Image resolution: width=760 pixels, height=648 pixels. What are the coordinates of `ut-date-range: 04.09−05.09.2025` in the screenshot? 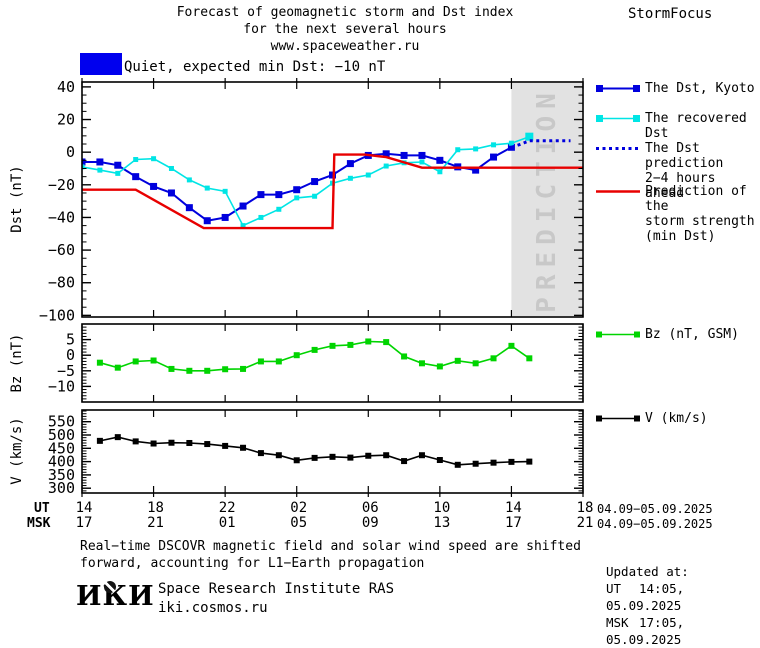 It's located at (655, 509).